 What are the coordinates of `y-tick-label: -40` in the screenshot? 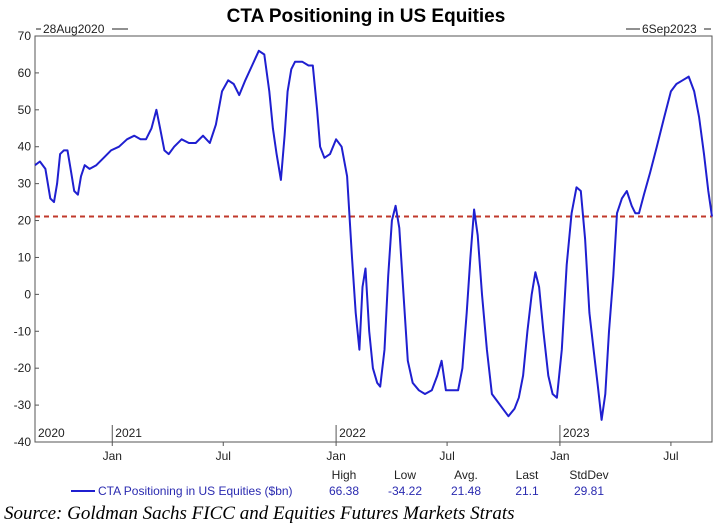 It's located at (23, 442).